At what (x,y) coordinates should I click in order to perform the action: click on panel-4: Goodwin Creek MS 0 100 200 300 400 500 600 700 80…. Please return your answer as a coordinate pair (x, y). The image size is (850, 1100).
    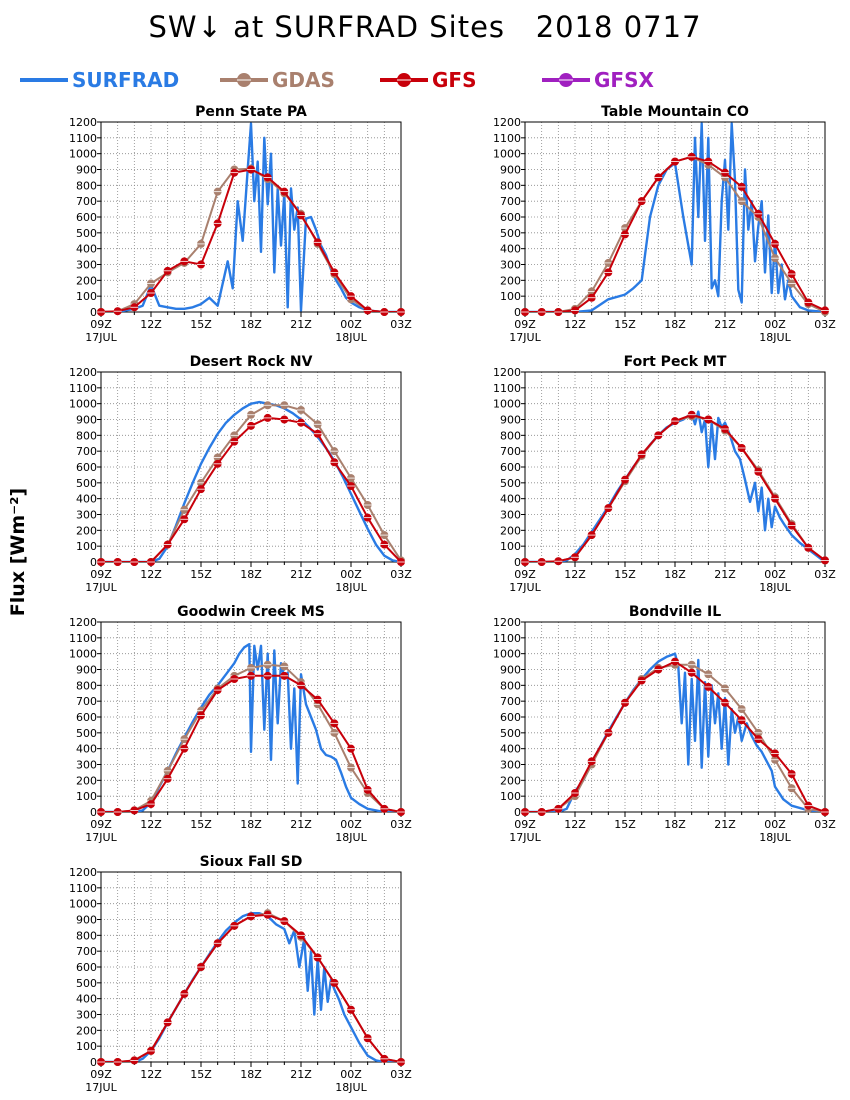
    Looking at the image, I should click on (240, 724).